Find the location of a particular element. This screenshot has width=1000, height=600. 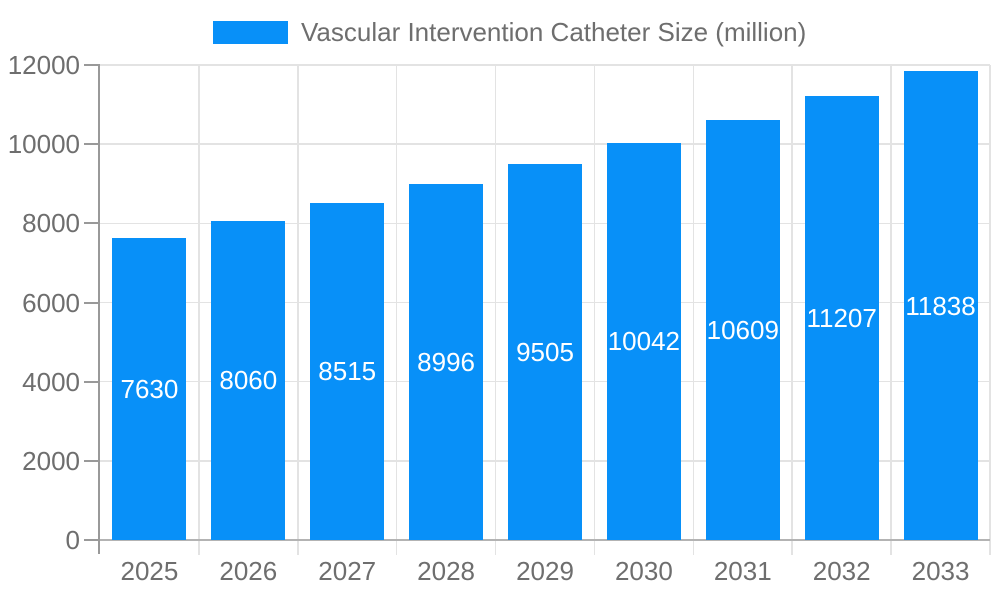

y-tick-label: 2000 is located at coordinates (51, 460).